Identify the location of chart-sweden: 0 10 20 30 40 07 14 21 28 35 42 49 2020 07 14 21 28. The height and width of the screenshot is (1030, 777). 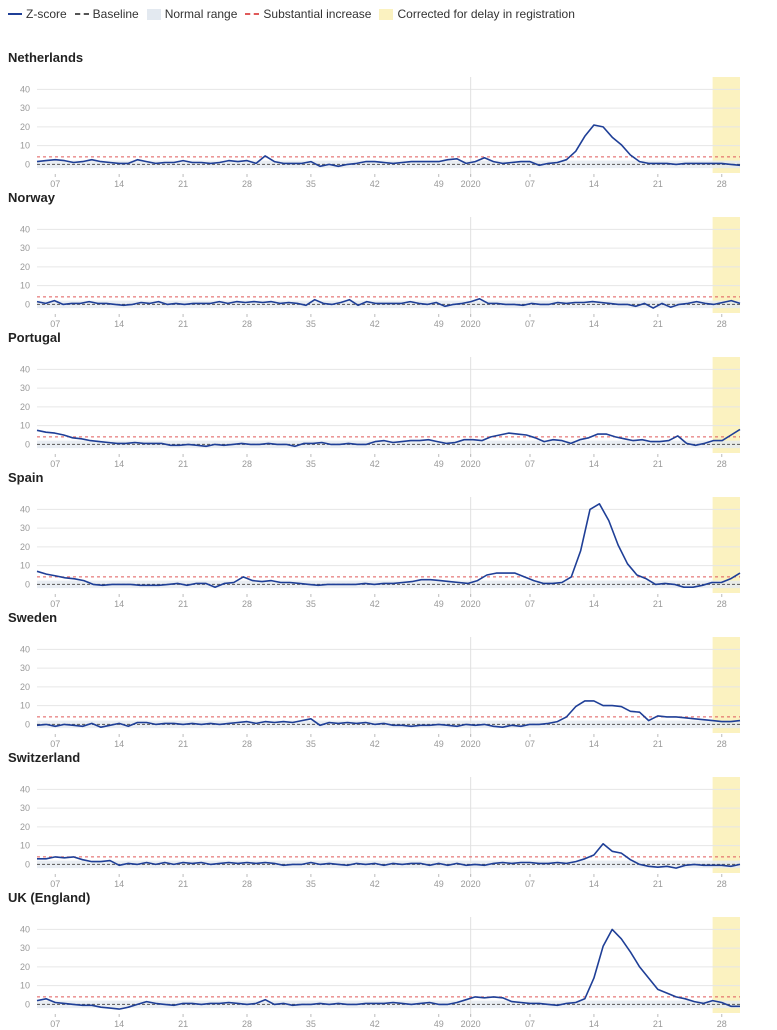
(380, 693).